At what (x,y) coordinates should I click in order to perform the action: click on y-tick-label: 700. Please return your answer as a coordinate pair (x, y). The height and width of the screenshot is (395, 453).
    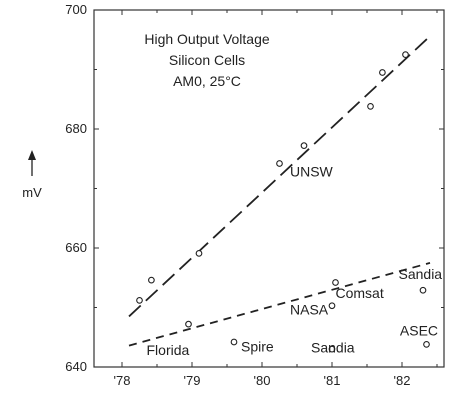
    Looking at the image, I should click on (76, 9).